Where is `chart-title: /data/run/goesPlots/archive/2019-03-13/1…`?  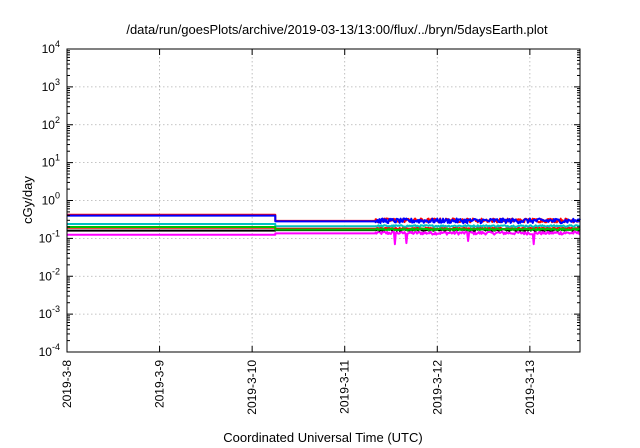
chart-title: /data/run/goesPlots/archive/2019-03-13/1… is located at coordinates (337, 29).